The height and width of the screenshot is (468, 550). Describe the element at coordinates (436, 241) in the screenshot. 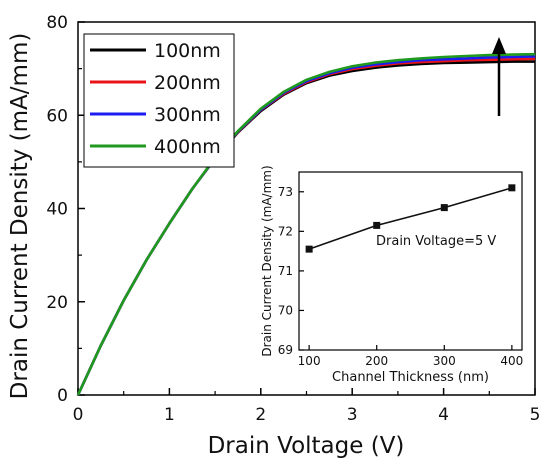

I see `inset-annotation: Drain Voltage=5 V` at that location.